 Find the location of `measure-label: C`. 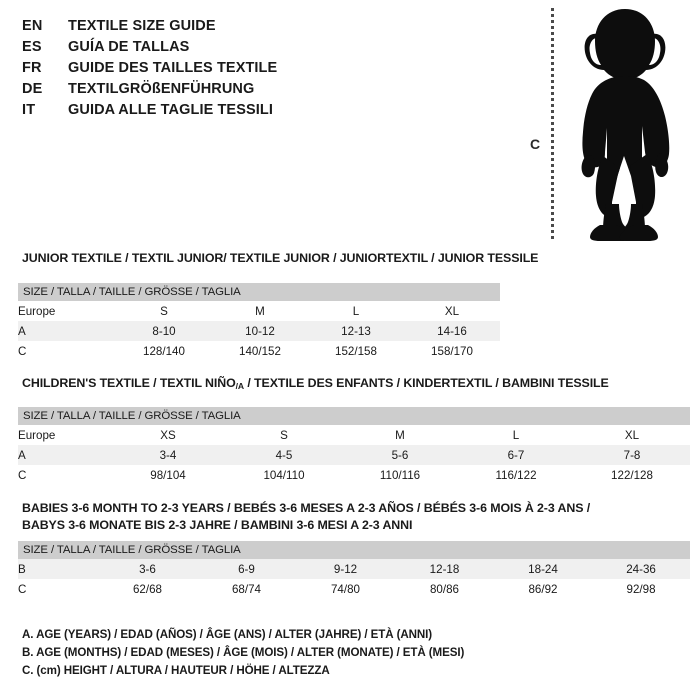

measure-label: C is located at coordinates (535, 144).